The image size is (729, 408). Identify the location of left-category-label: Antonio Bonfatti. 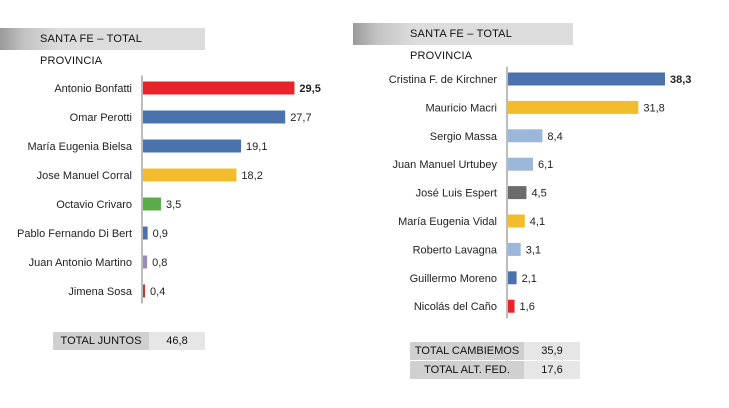
(93, 89).